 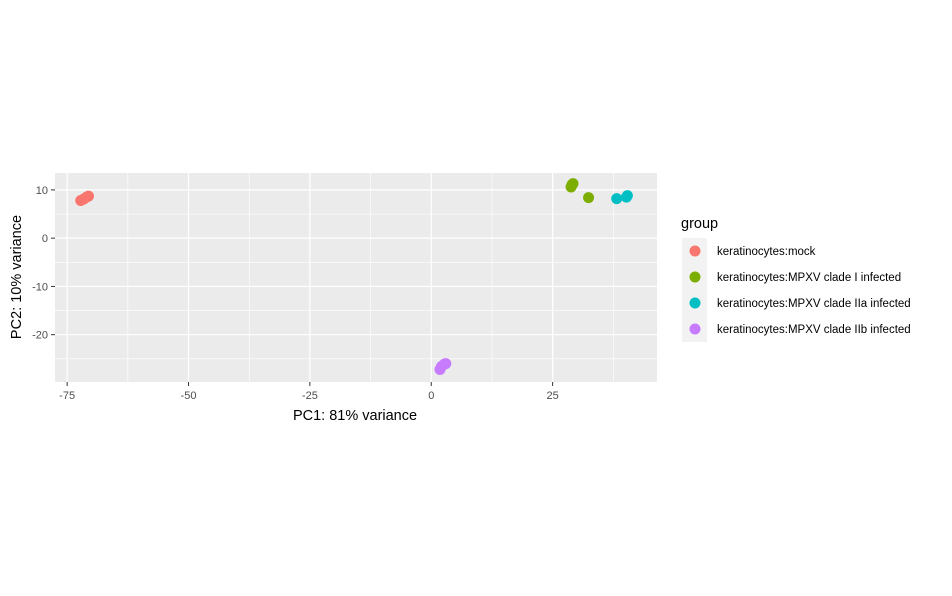 What do you see at coordinates (42, 191) in the screenshot?
I see `y-tick-label: 10` at bounding box center [42, 191].